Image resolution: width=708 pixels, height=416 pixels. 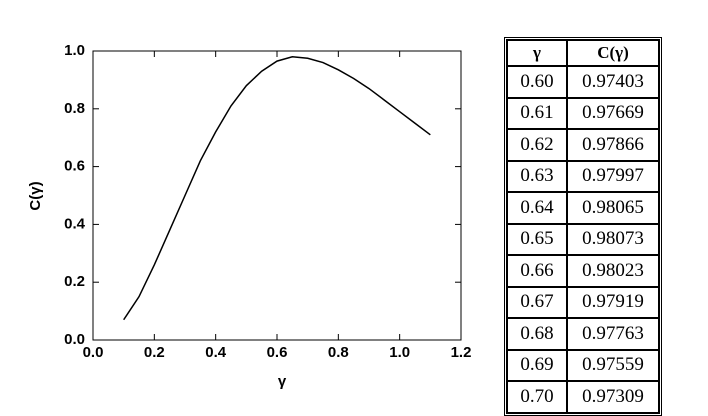 I want to click on table-cell: 0.60, so click(x=537, y=82).